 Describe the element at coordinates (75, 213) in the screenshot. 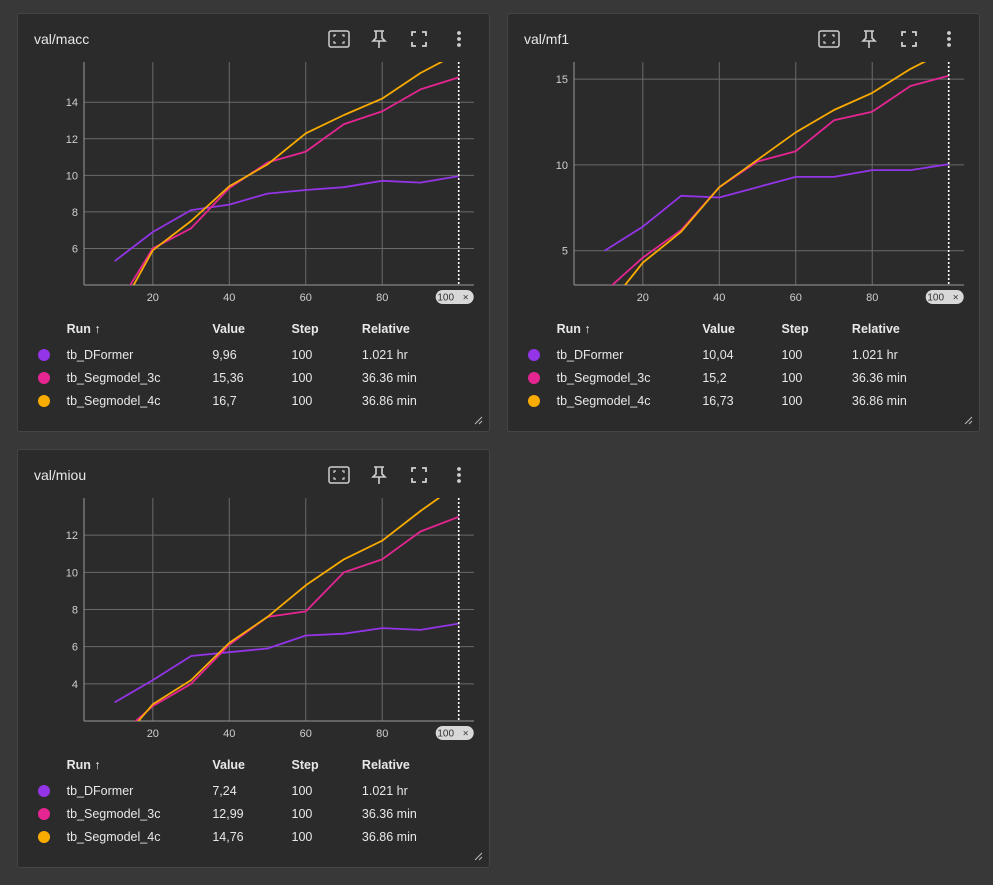

I see `y-tick-label: 8` at that location.